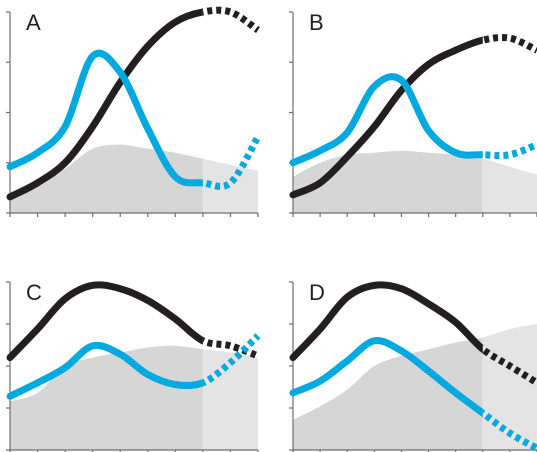 Image resolution: width=537 pixels, height=452 pixels. What do you see at coordinates (34, 292) in the screenshot?
I see `panel-label-c: C` at bounding box center [34, 292].